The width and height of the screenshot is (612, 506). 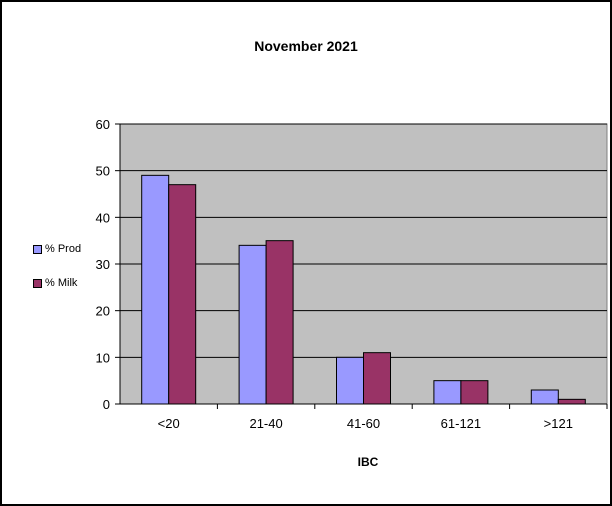 I want to click on x-tick-label: <20, so click(x=169, y=423).